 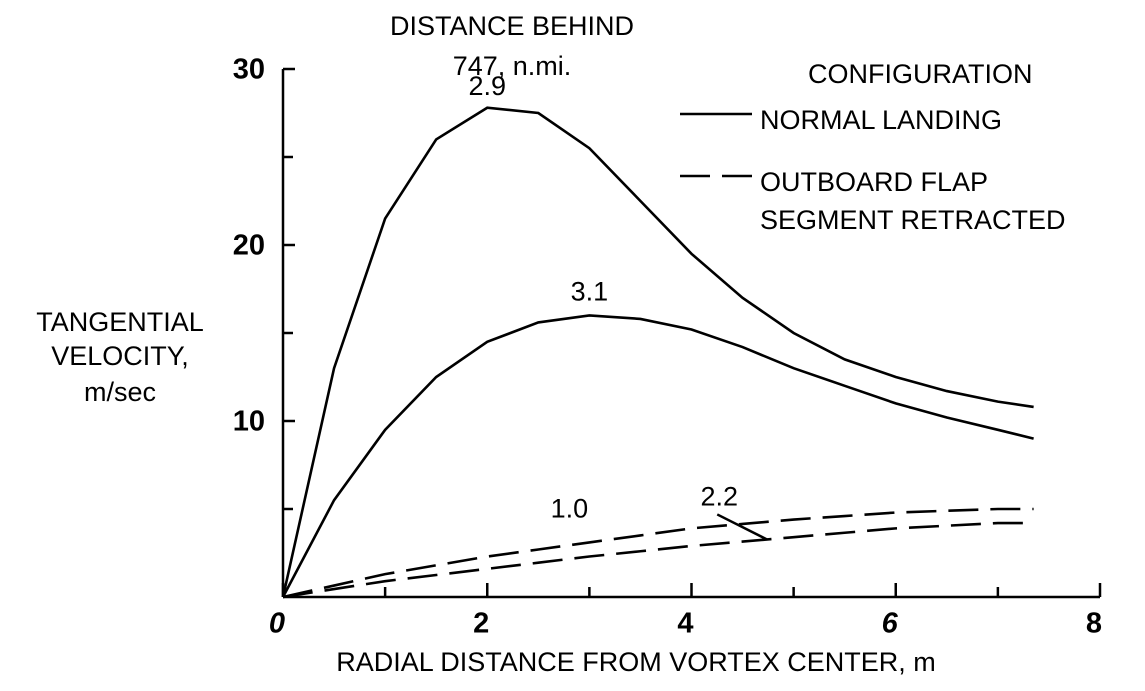 I want to click on x-tick-label: 6, so click(x=890, y=624).